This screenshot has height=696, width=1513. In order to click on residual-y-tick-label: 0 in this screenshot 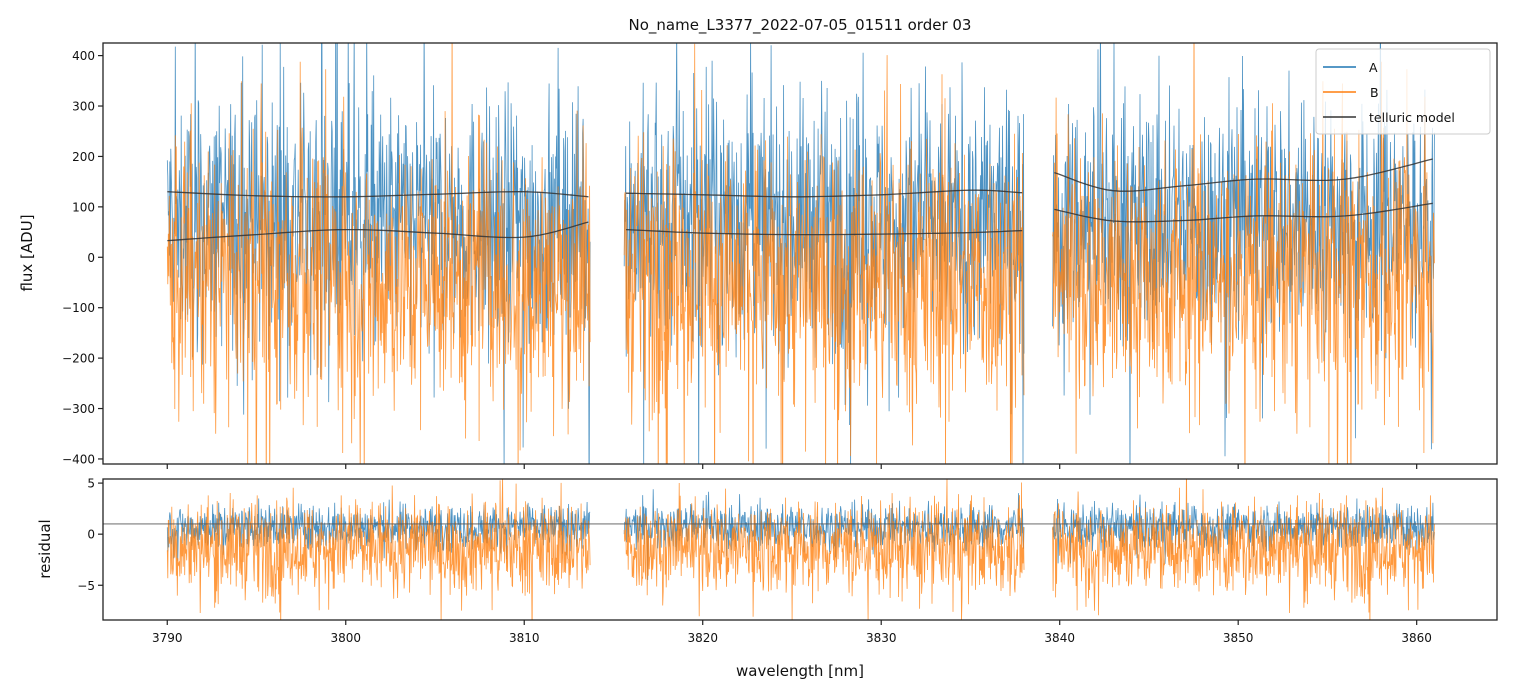, I will do `click(91, 535)`.